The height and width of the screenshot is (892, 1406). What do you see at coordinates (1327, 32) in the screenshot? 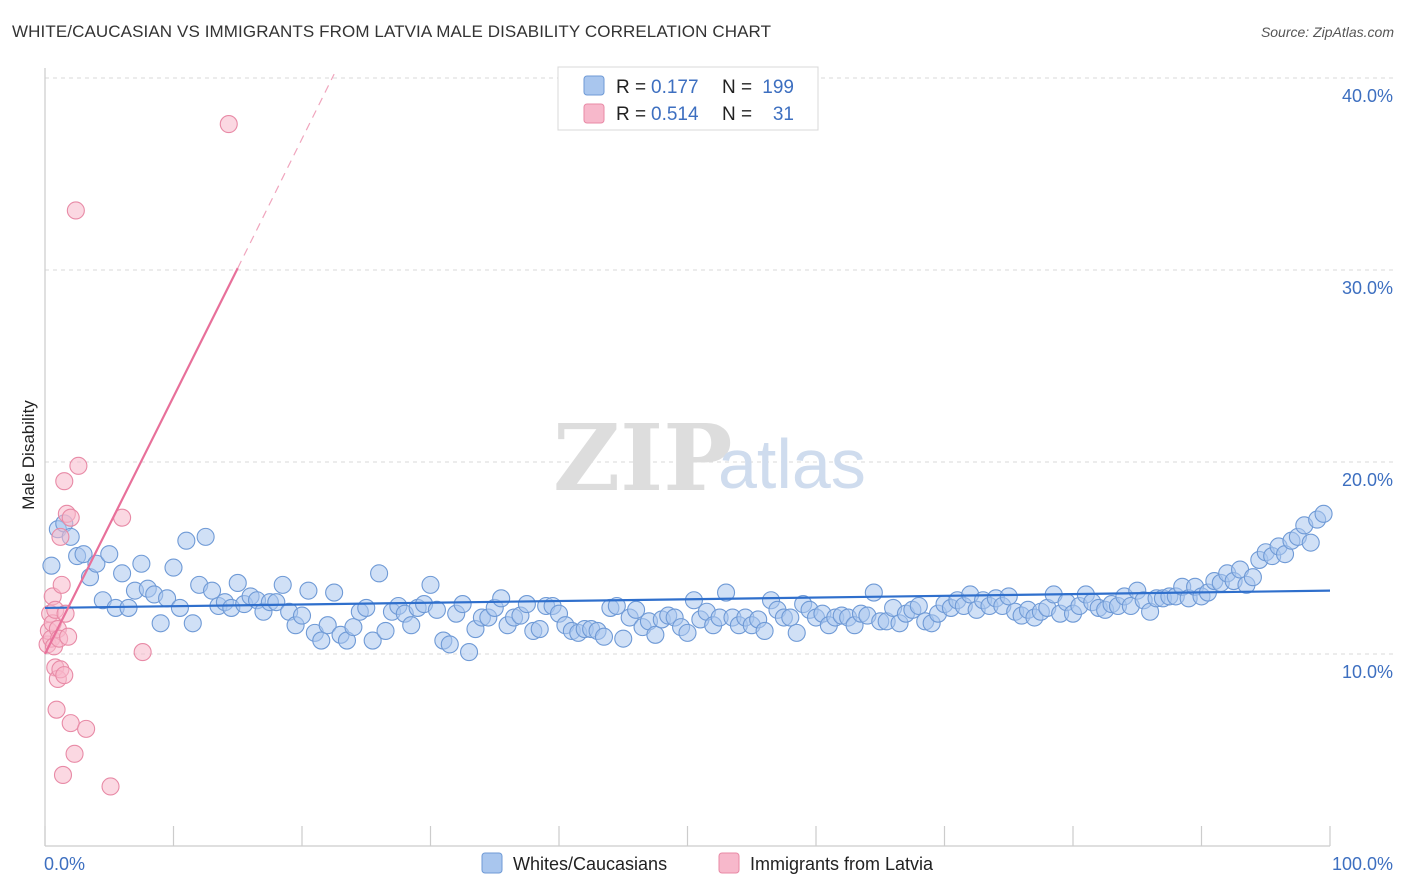
I see `source-label: Source: ZipAtlas.com` at bounding box center [1327, 32].